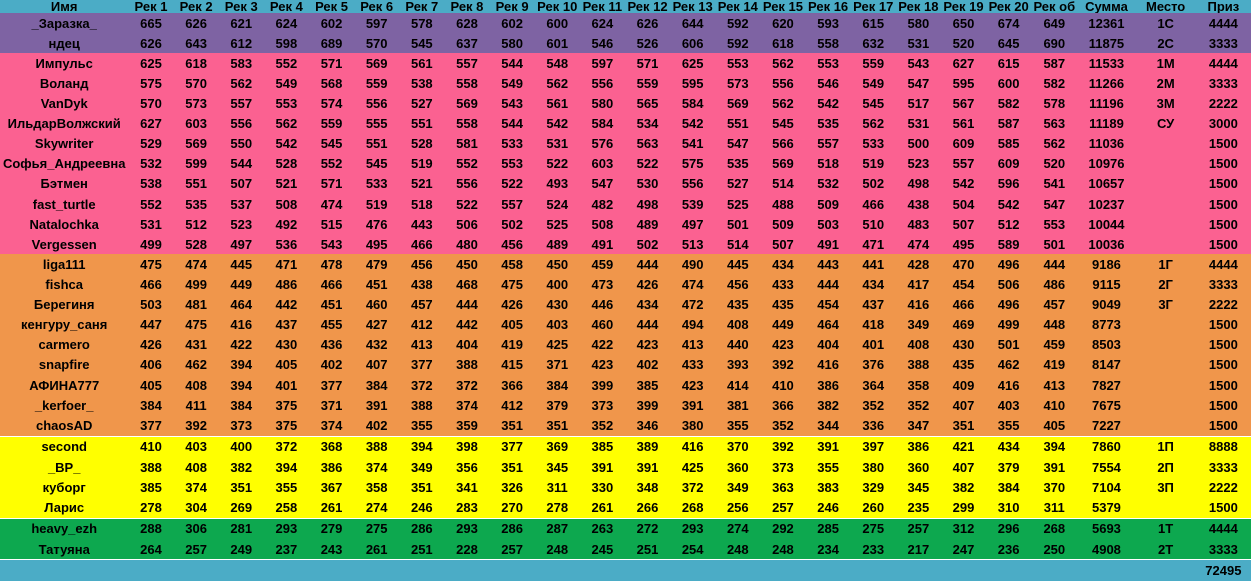  I want to click on rec-score: 502, so click(647, 244).